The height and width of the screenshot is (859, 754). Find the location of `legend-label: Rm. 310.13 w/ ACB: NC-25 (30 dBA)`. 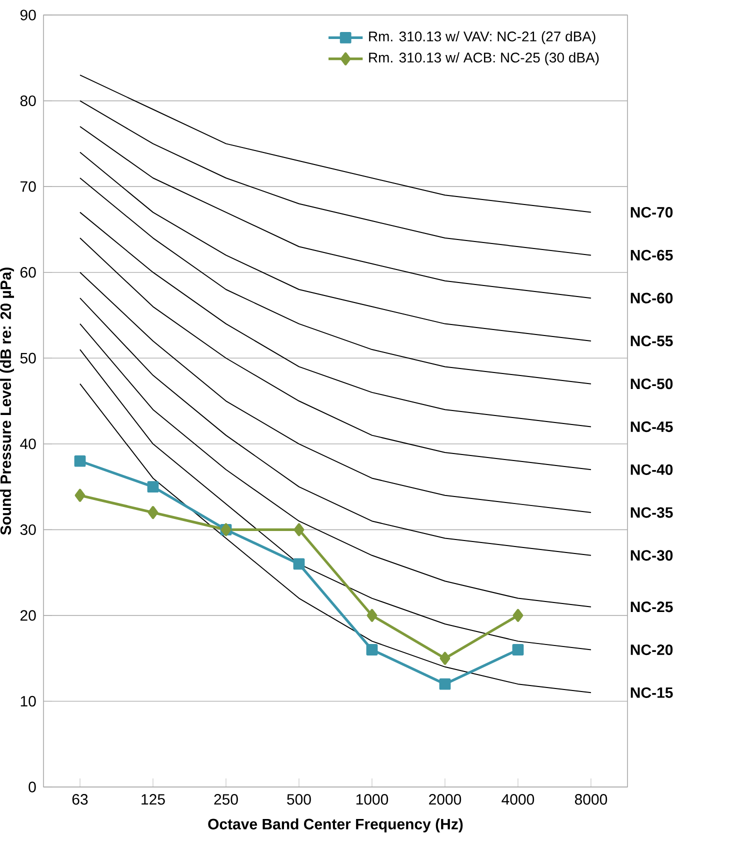

legend-label: Rm. 310.13 w/ ACB: NC-25 (30 dBA) is located at coordinates (484, 59).